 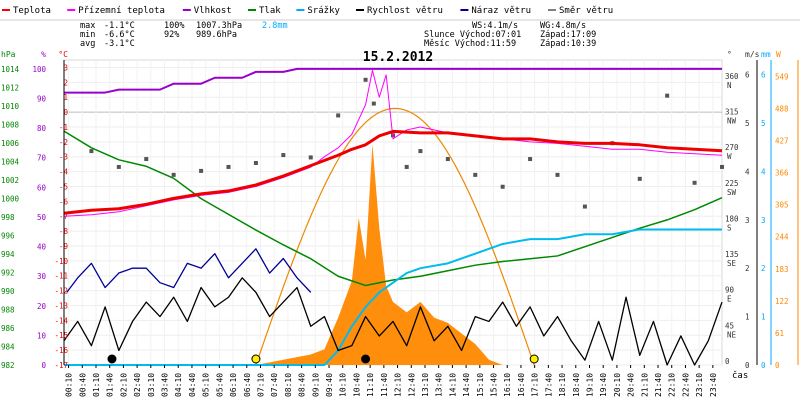 What do you see at coordinates (658, 385) in the screenshot?
I see `x-tick-label: 21:40` at bounding box center [658, 385].